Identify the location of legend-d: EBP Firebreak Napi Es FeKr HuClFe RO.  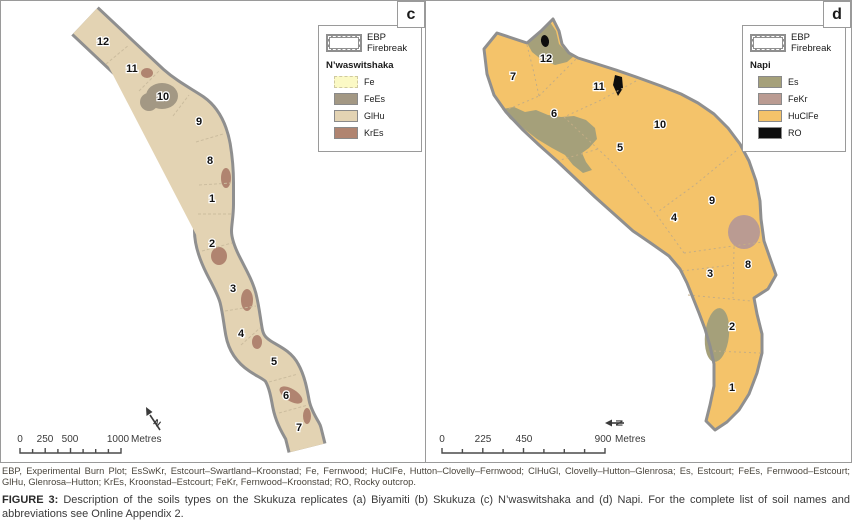
(794, 88).